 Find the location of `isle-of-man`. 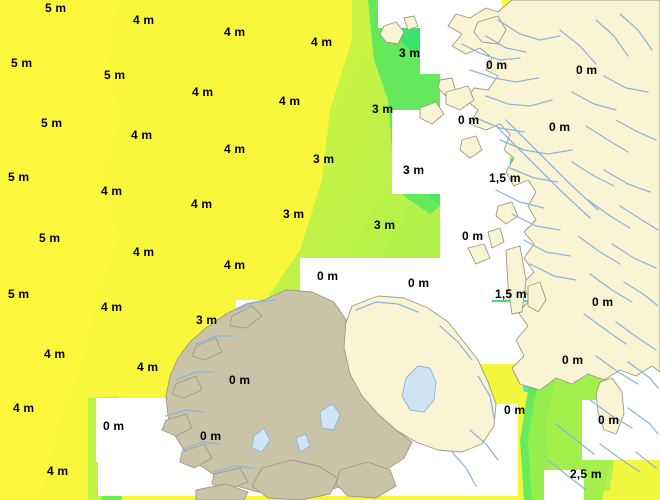

isle-of-man is located at coordinates (610, 406).